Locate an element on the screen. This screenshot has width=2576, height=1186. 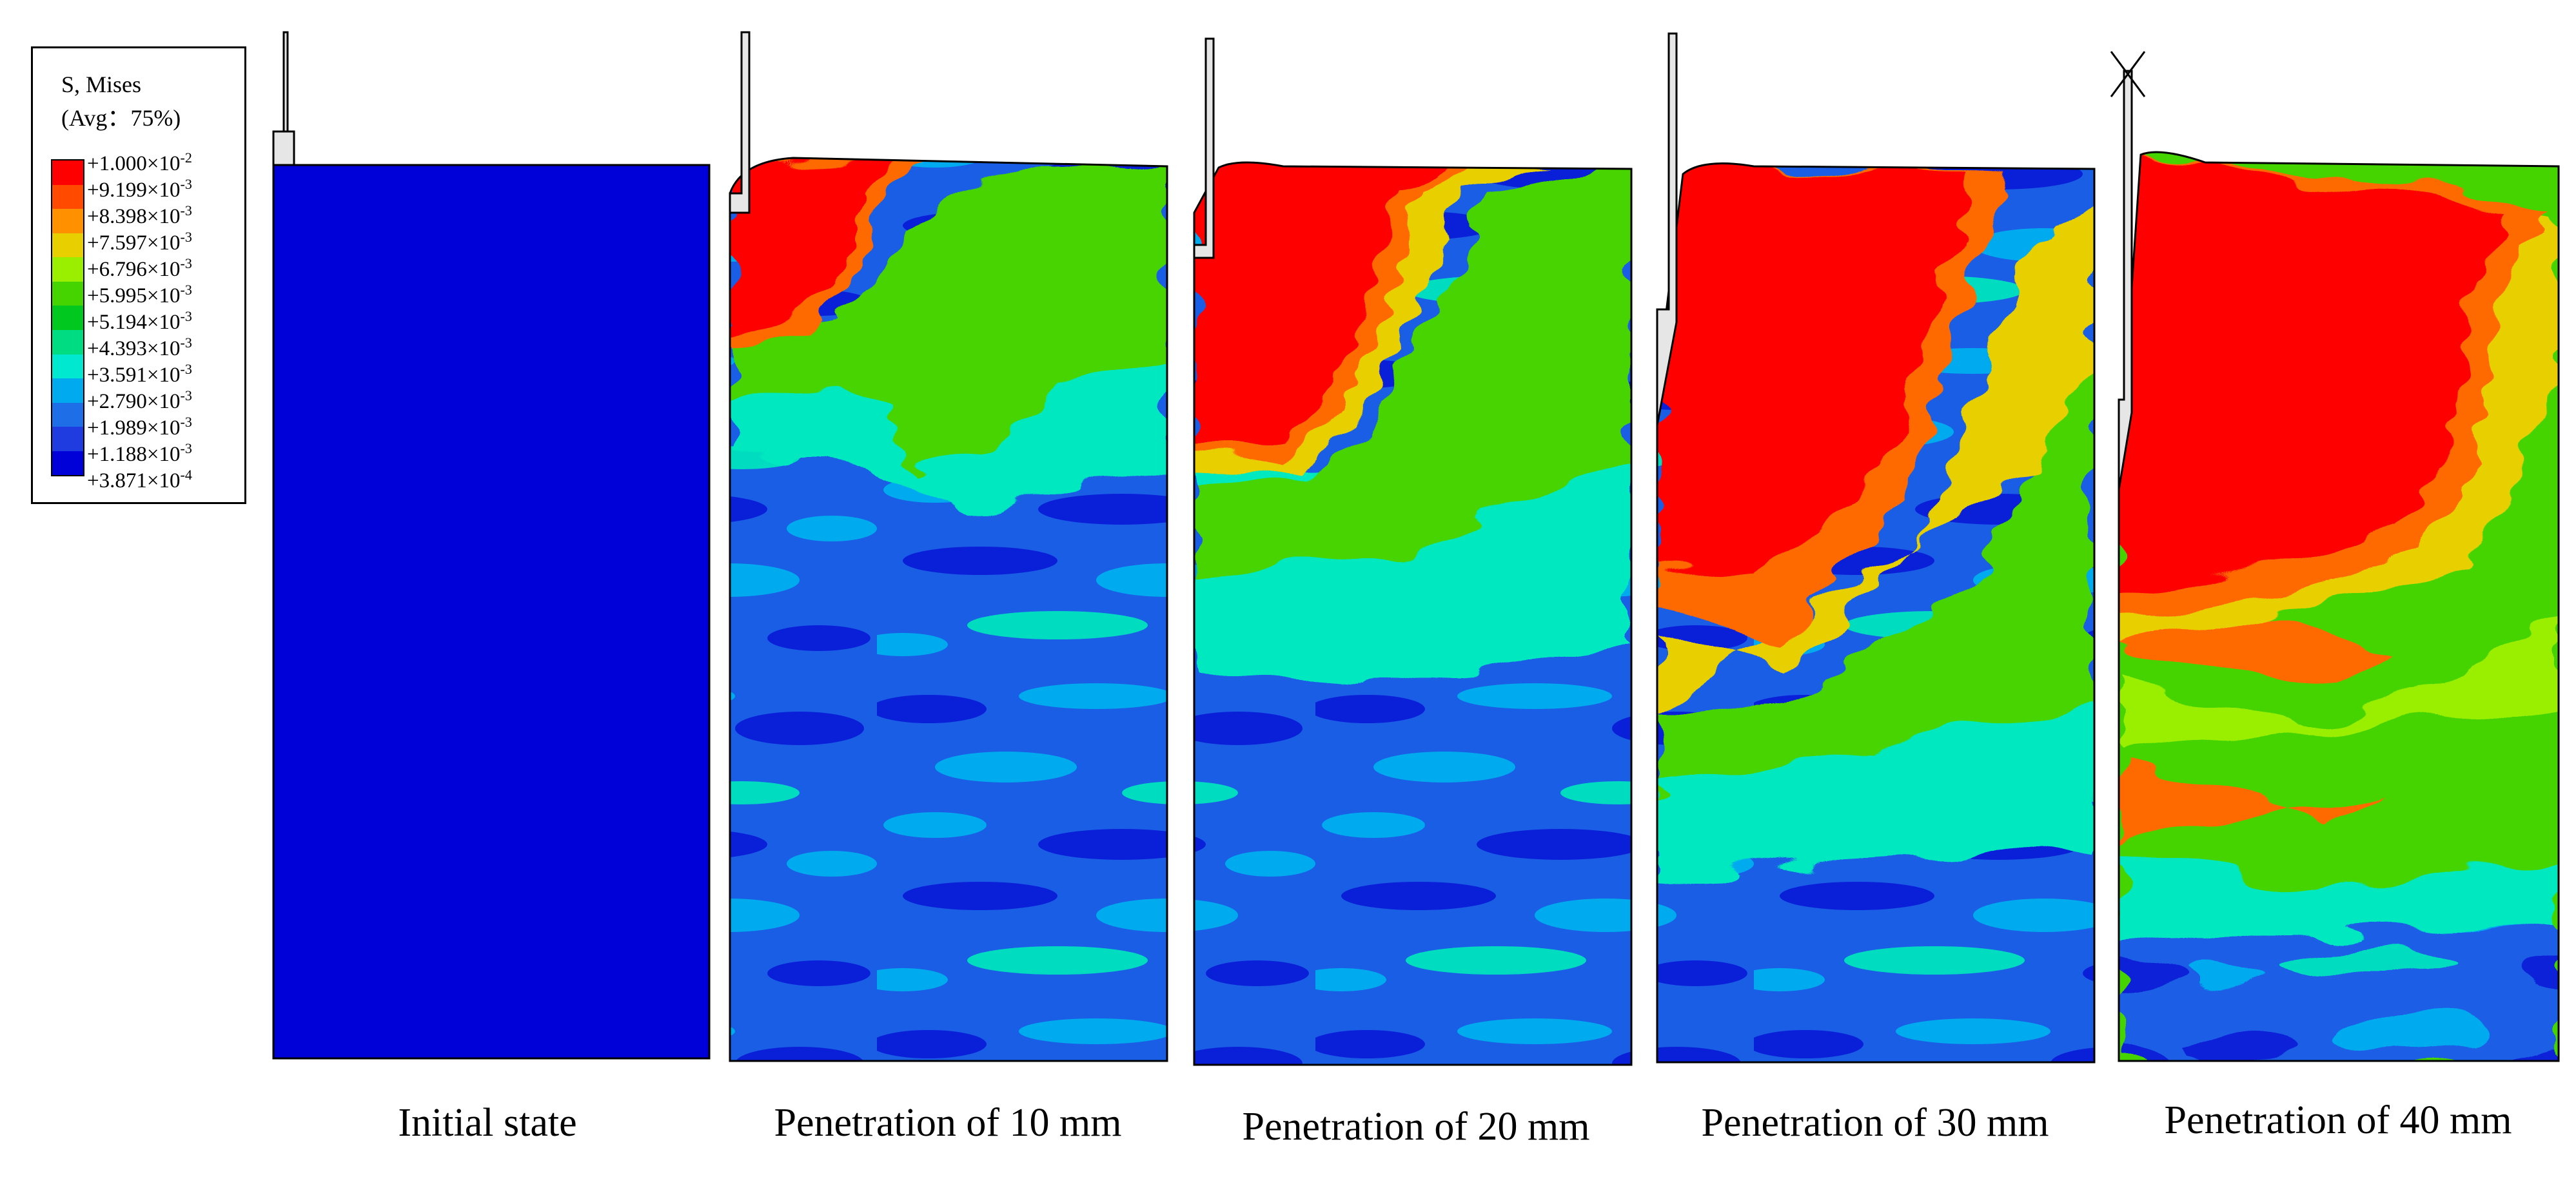
panel-penetration-40mm is located at coordinates (2335, 556).